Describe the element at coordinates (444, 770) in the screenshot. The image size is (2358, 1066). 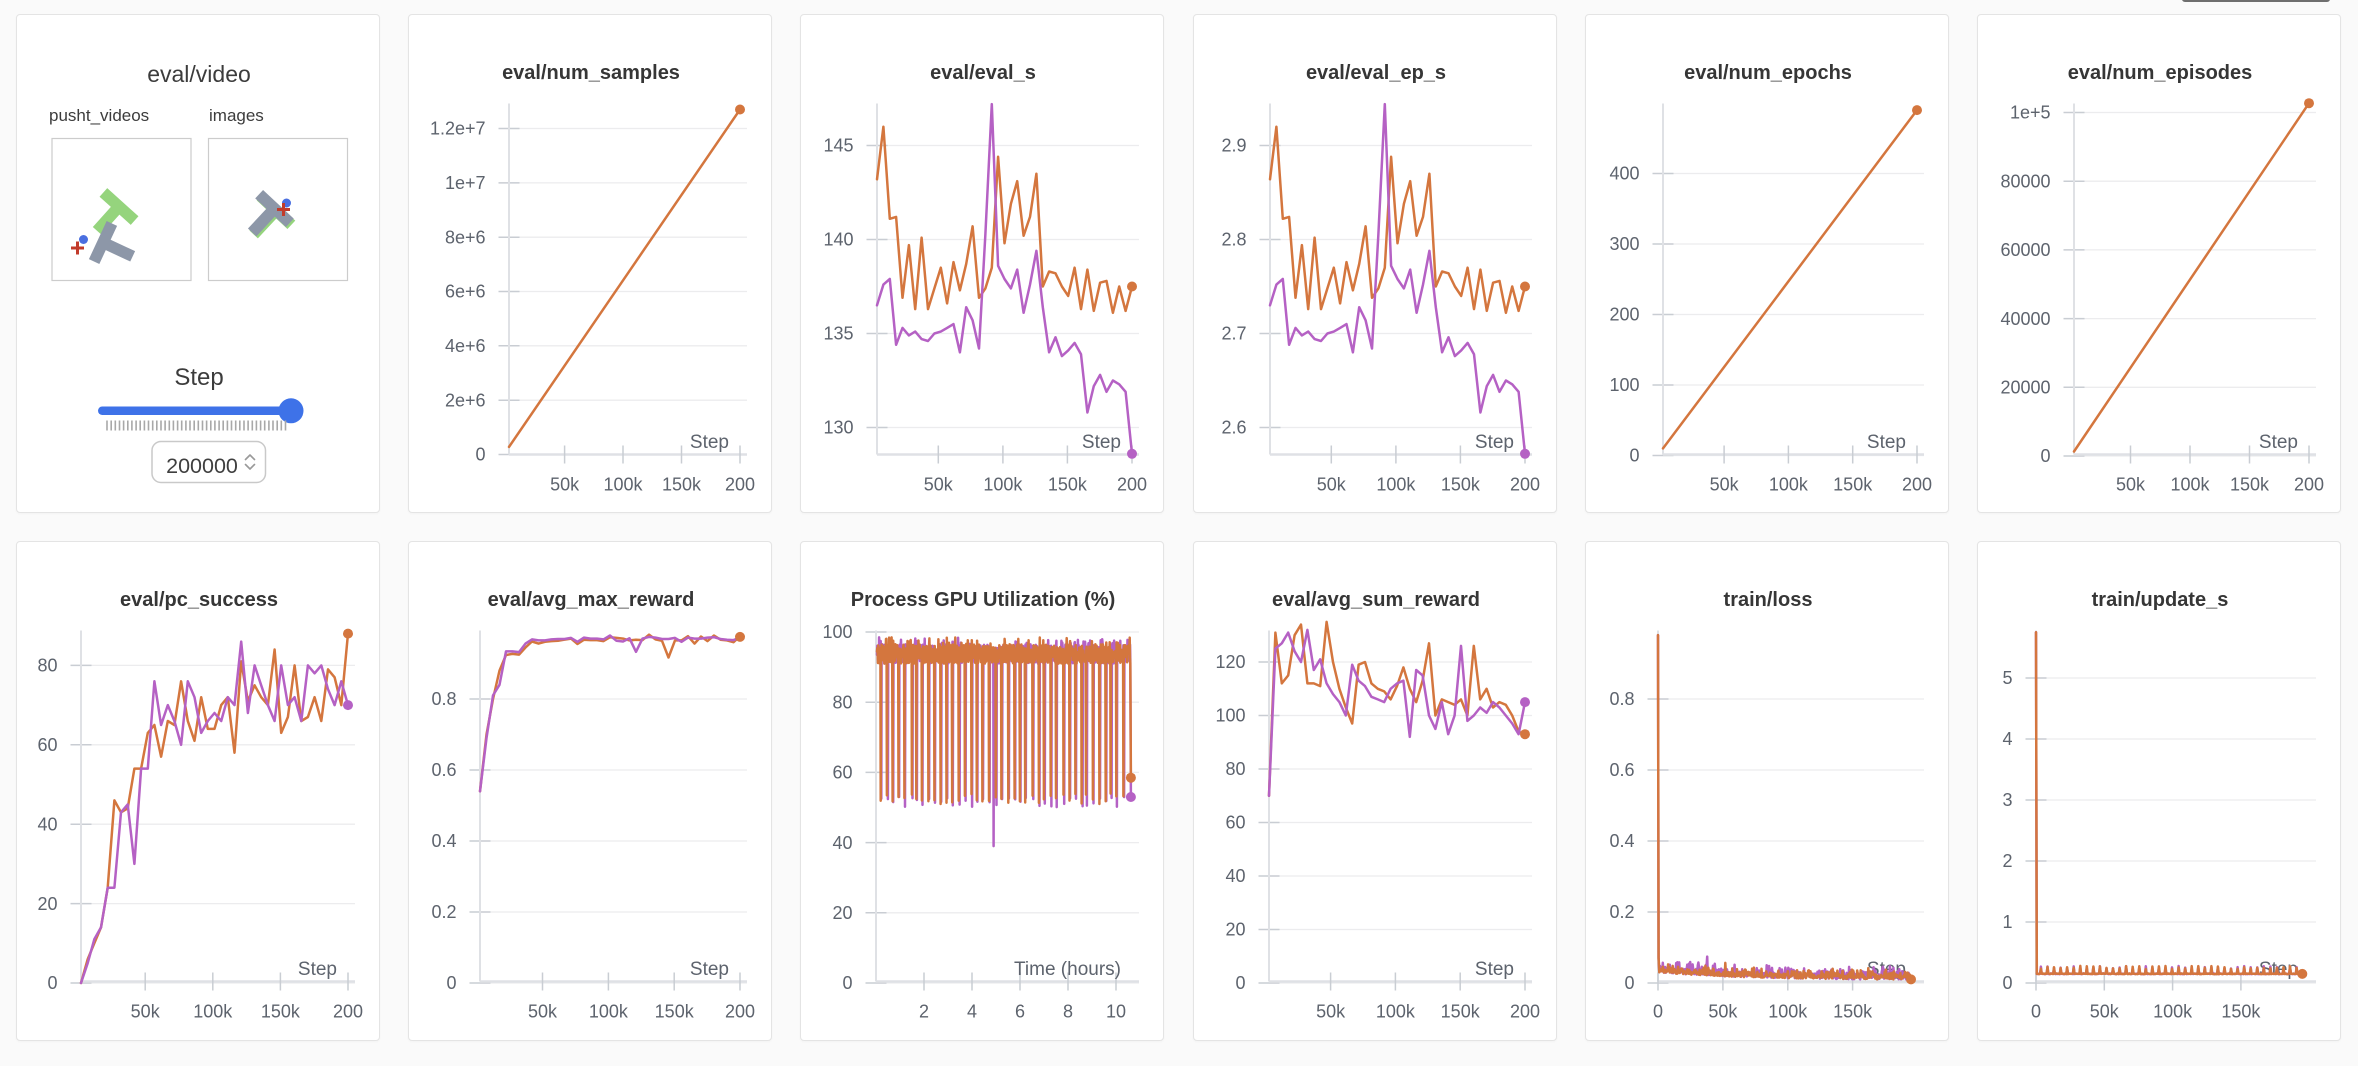
I see `svg-text: 0.6` at that location.